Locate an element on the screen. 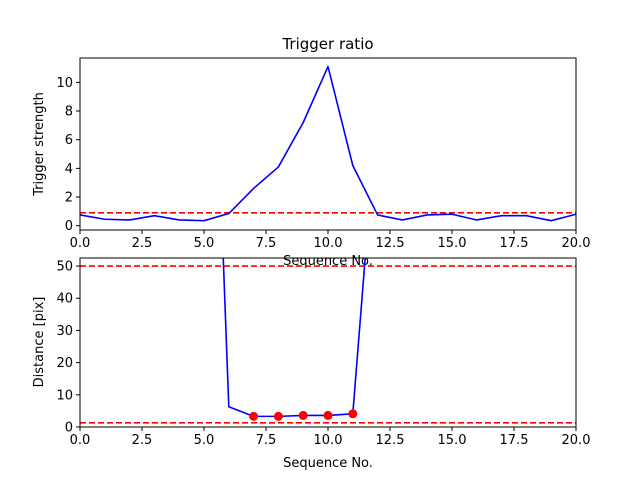 The image size is (640, 480). y-tick-label: 4 is located at coordinates (69, 169).